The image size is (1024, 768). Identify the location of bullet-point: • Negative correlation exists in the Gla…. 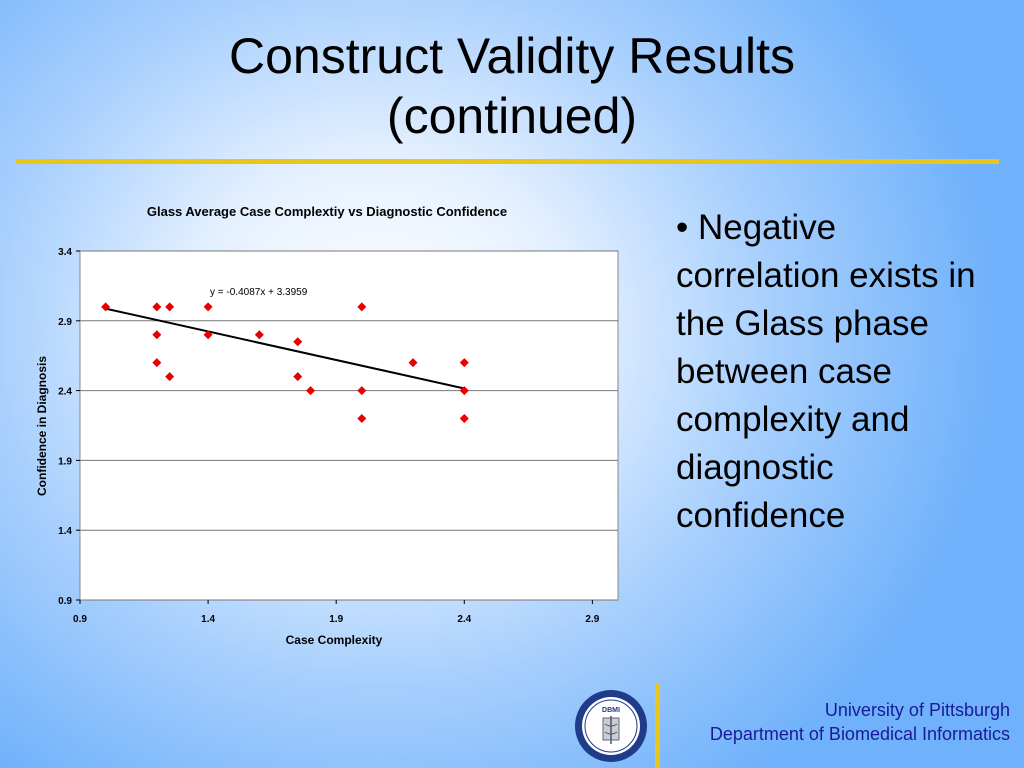
(826, 371).